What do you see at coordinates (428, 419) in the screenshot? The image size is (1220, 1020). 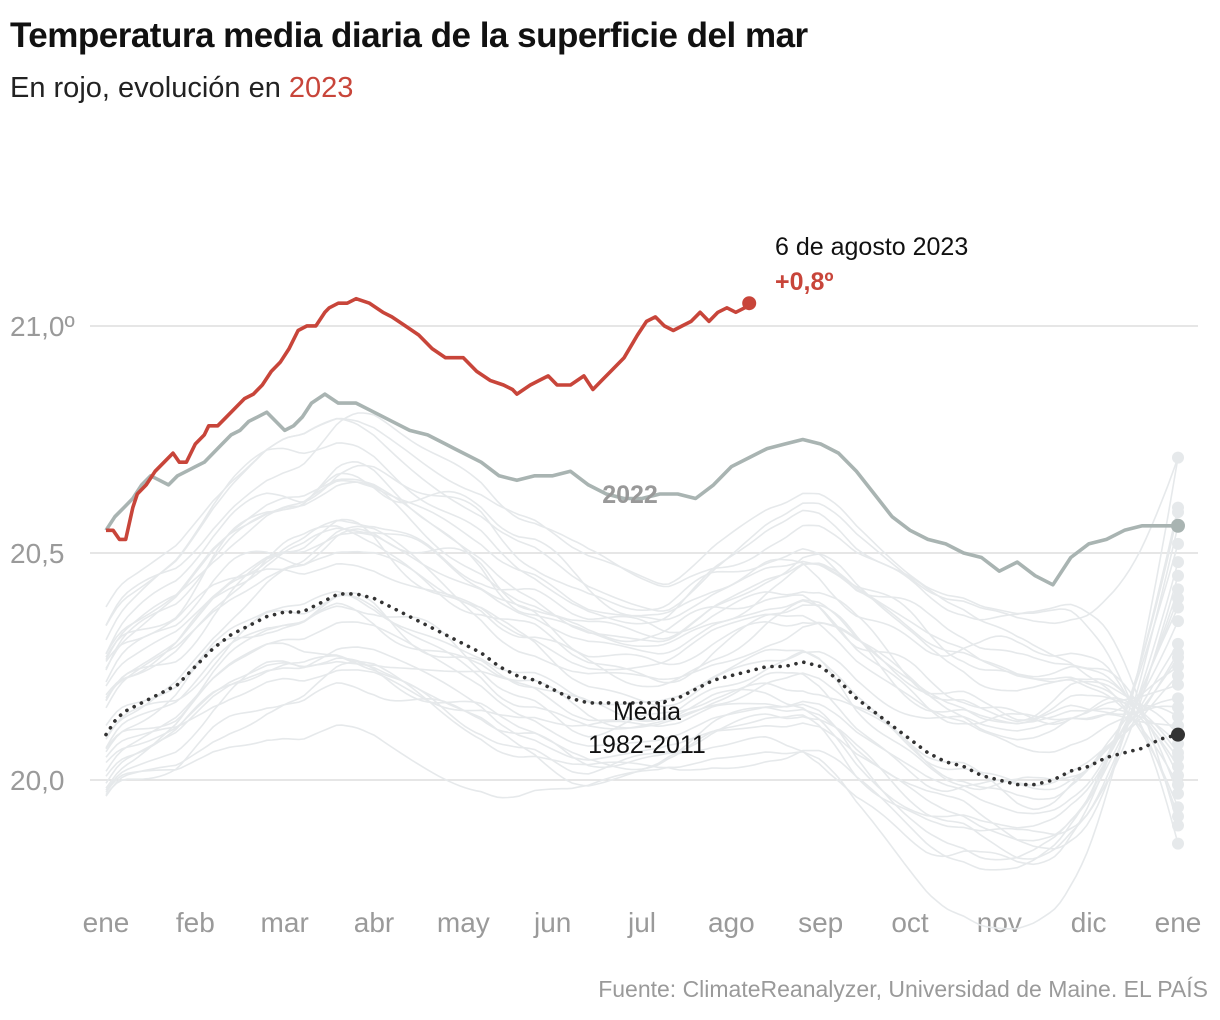 I see `series-line-red` at bounding box center [428, 419].